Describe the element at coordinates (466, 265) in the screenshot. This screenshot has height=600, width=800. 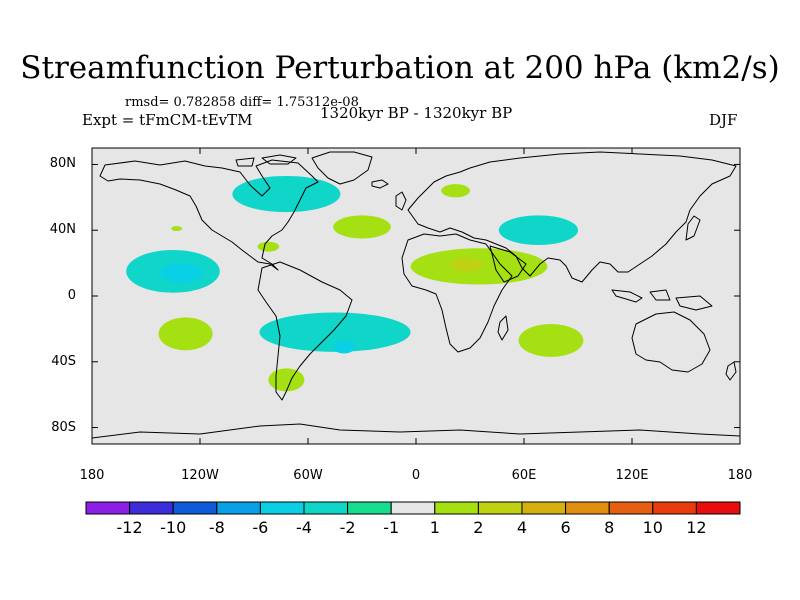
I see `anomaly-north-africa-core` at that location.